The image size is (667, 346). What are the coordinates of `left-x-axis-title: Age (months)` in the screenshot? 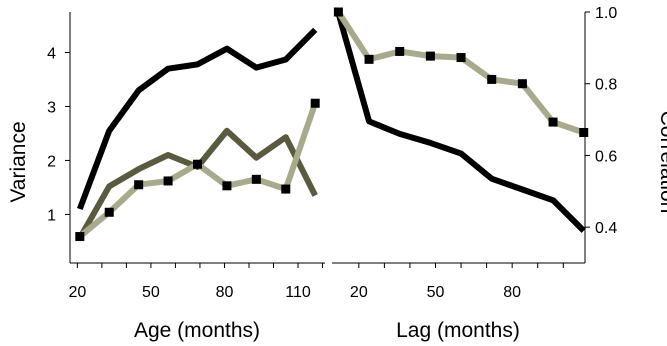 It's located at (197, 330).